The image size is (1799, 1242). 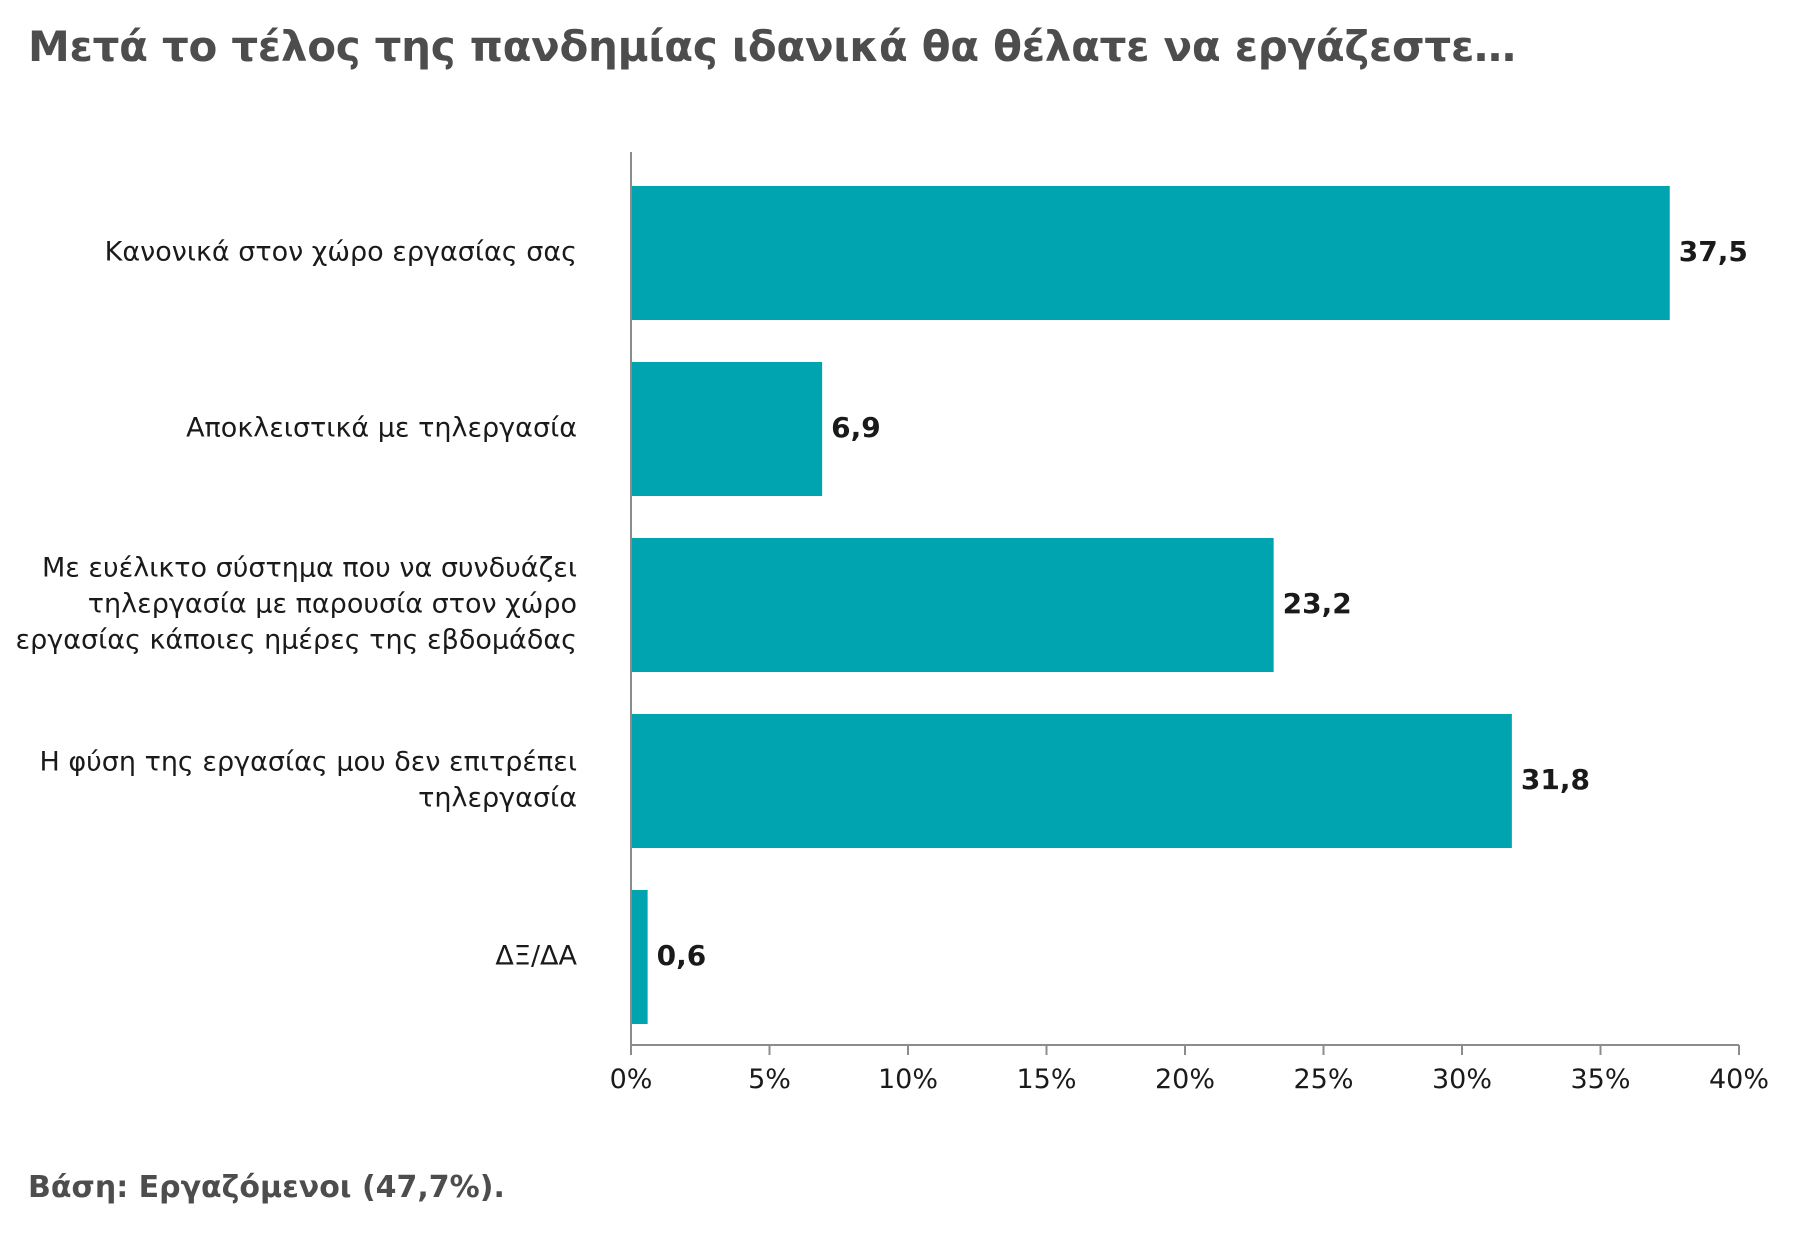 What do you see at coordinates (769, 1079) in the screenshot?
I see `x-tick-label: 5%` at bounding box center [769, 1079].